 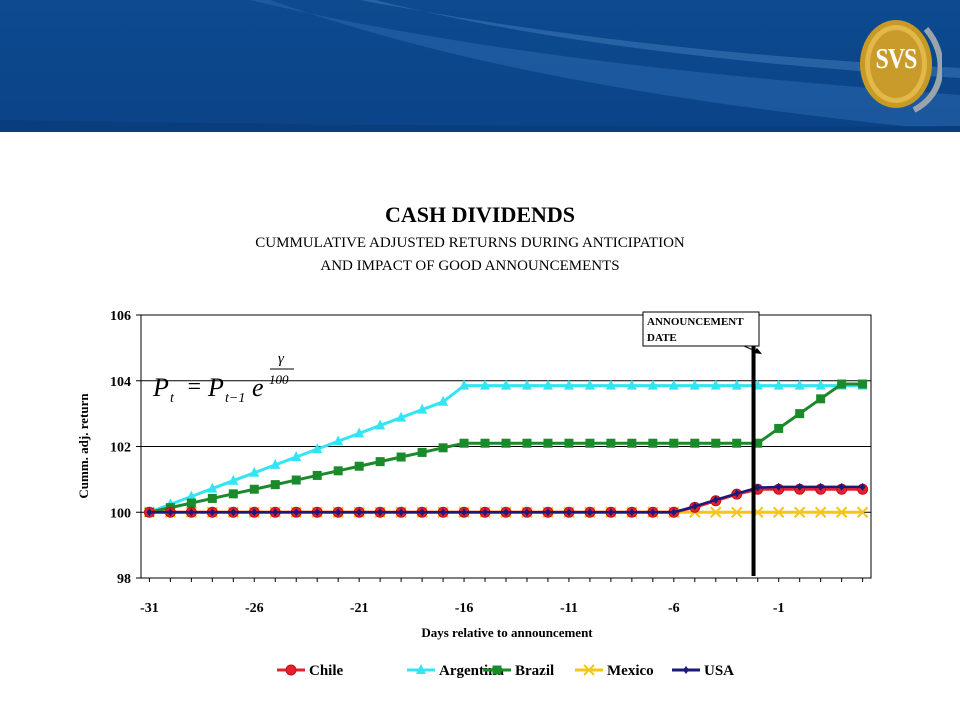 I want to click on legend-label: Chile, so click(x=326, y=671).